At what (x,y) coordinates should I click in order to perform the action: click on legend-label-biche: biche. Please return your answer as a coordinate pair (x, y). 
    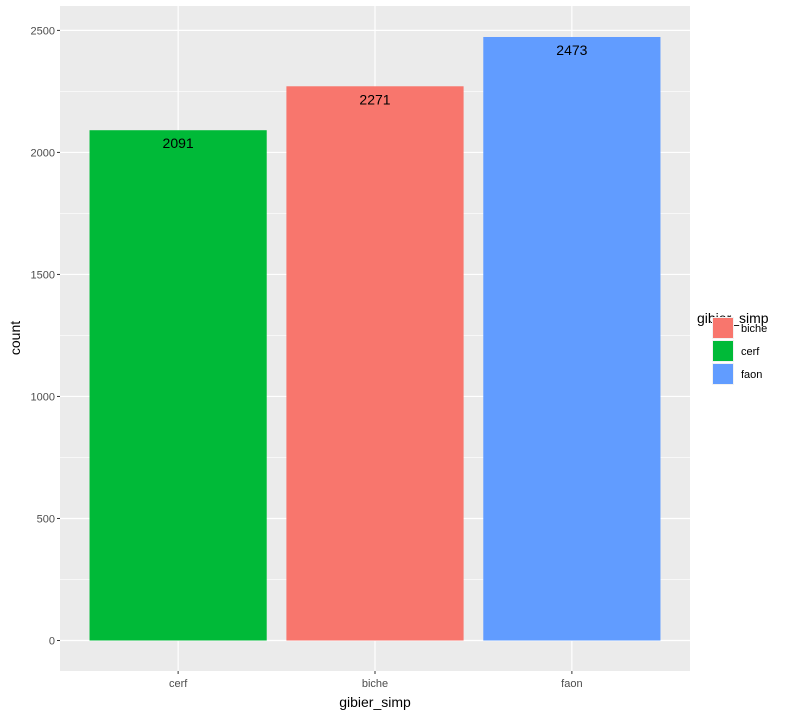
    Looking at the image, I should click on (754, 329).